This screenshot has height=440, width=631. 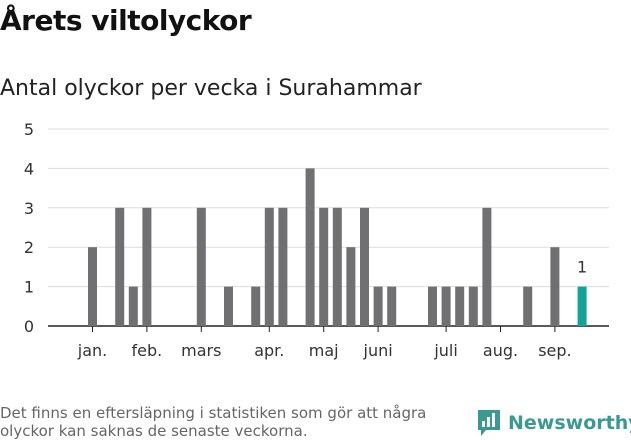 I want to click on x-tick-label: aug., so click(x=500, y=350).